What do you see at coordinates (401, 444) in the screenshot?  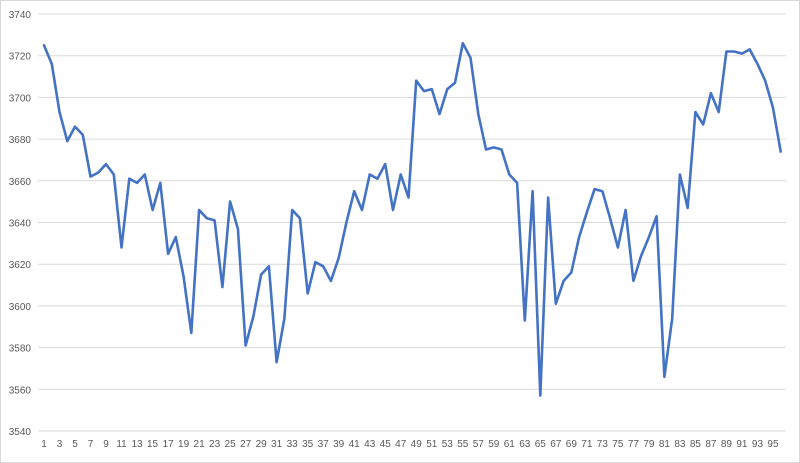 I see `x-tick-label: 47` at bounding box center [401, 444].